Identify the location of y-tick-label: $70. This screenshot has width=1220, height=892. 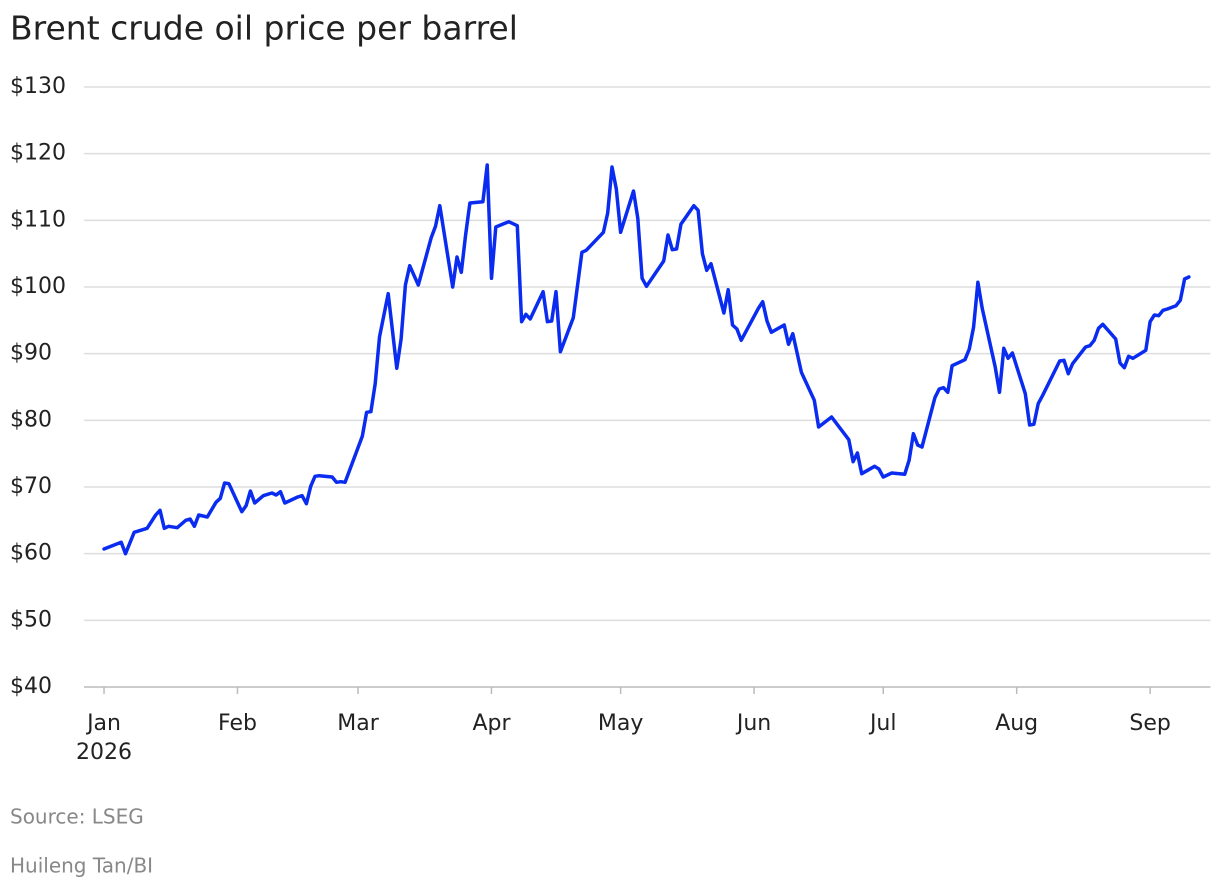
(31, 486).